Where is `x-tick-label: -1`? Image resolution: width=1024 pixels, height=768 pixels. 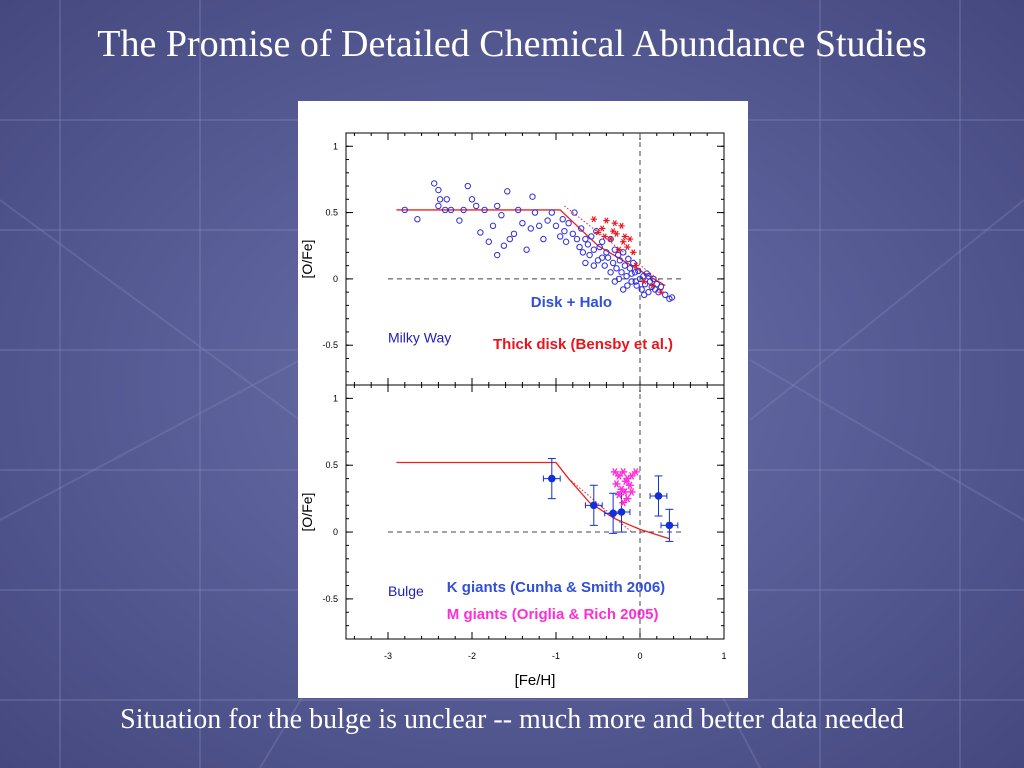
x-tick-label: -1 is located at coordinates (556, 656).